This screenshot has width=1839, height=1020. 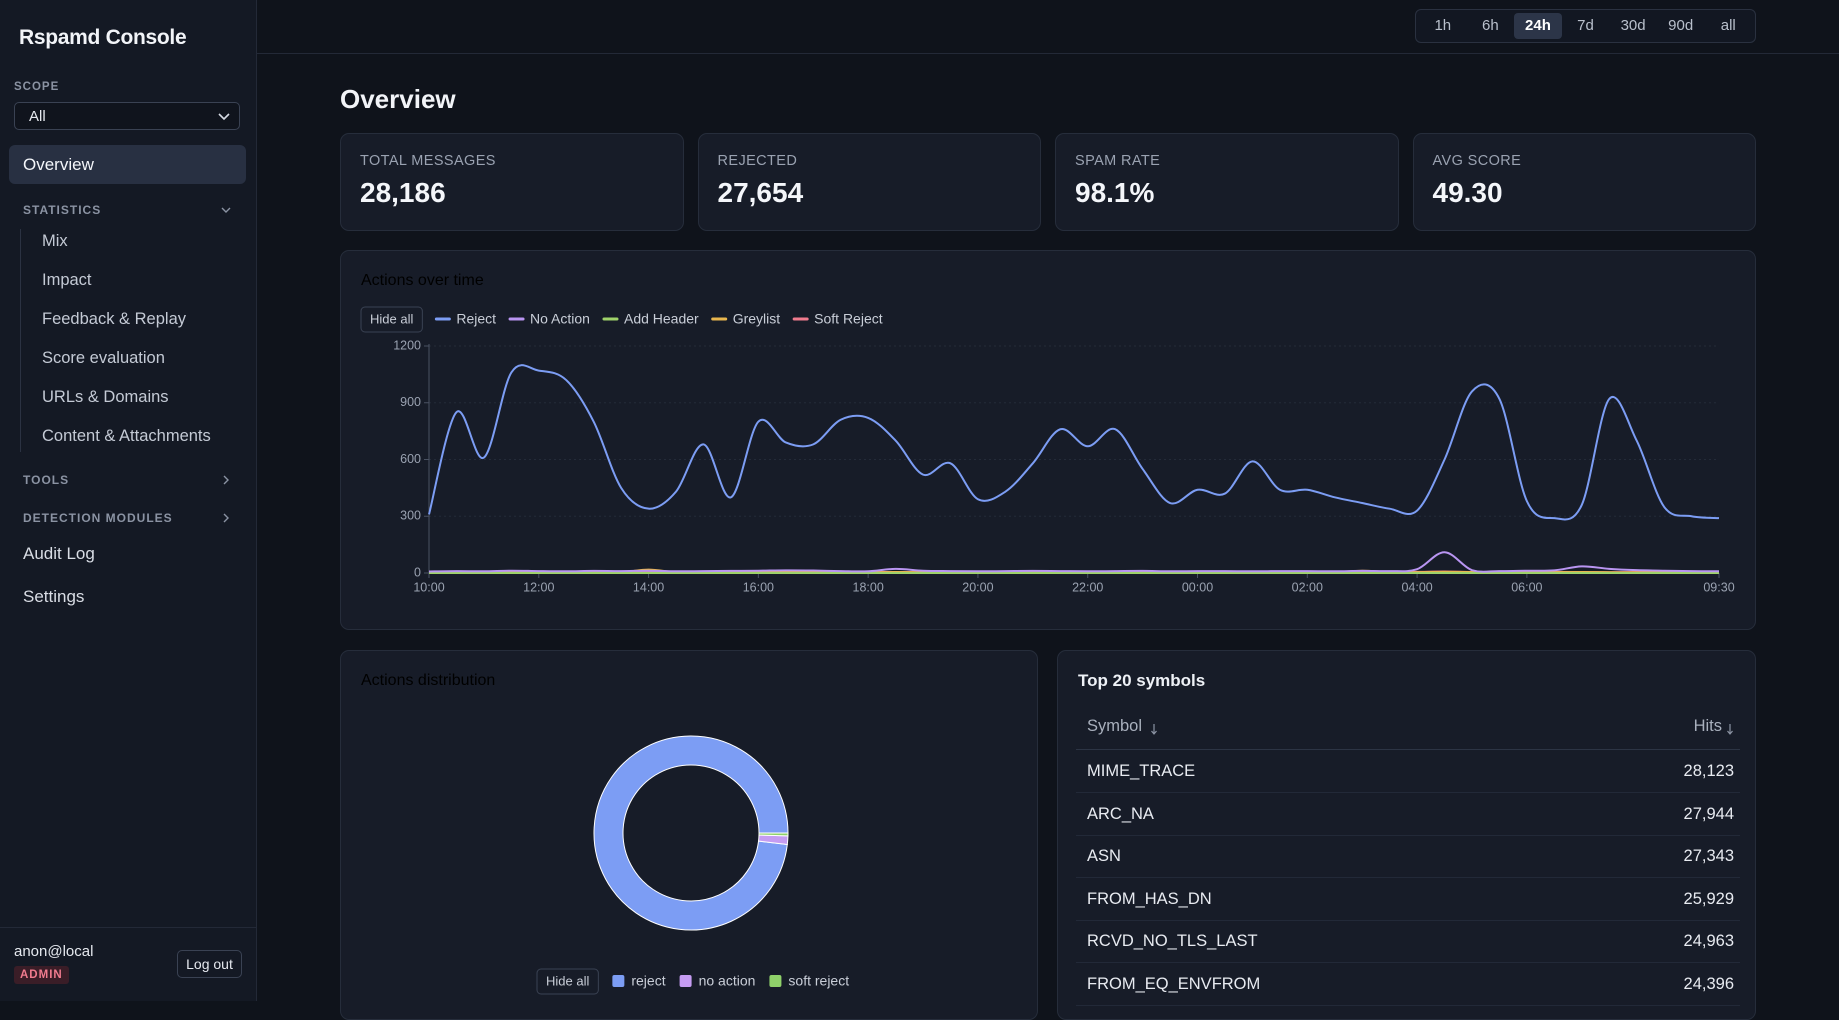 What do you see at coordinates (1408, 941) in the screenshot?
I see `table-row: RCVD_NO_TLS_LAST 24,963` at bounding box center [1408, 941].